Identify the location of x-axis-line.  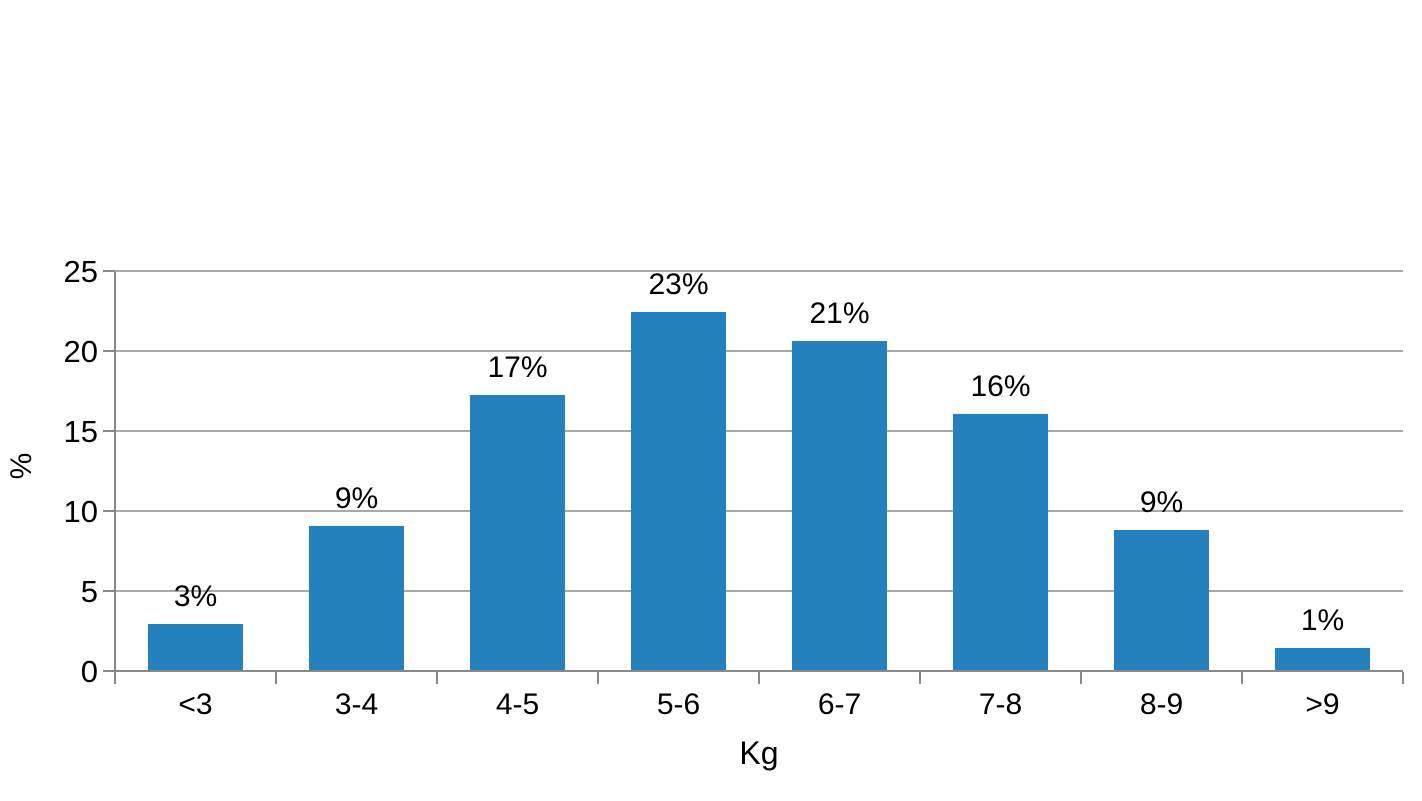
(759, 671).